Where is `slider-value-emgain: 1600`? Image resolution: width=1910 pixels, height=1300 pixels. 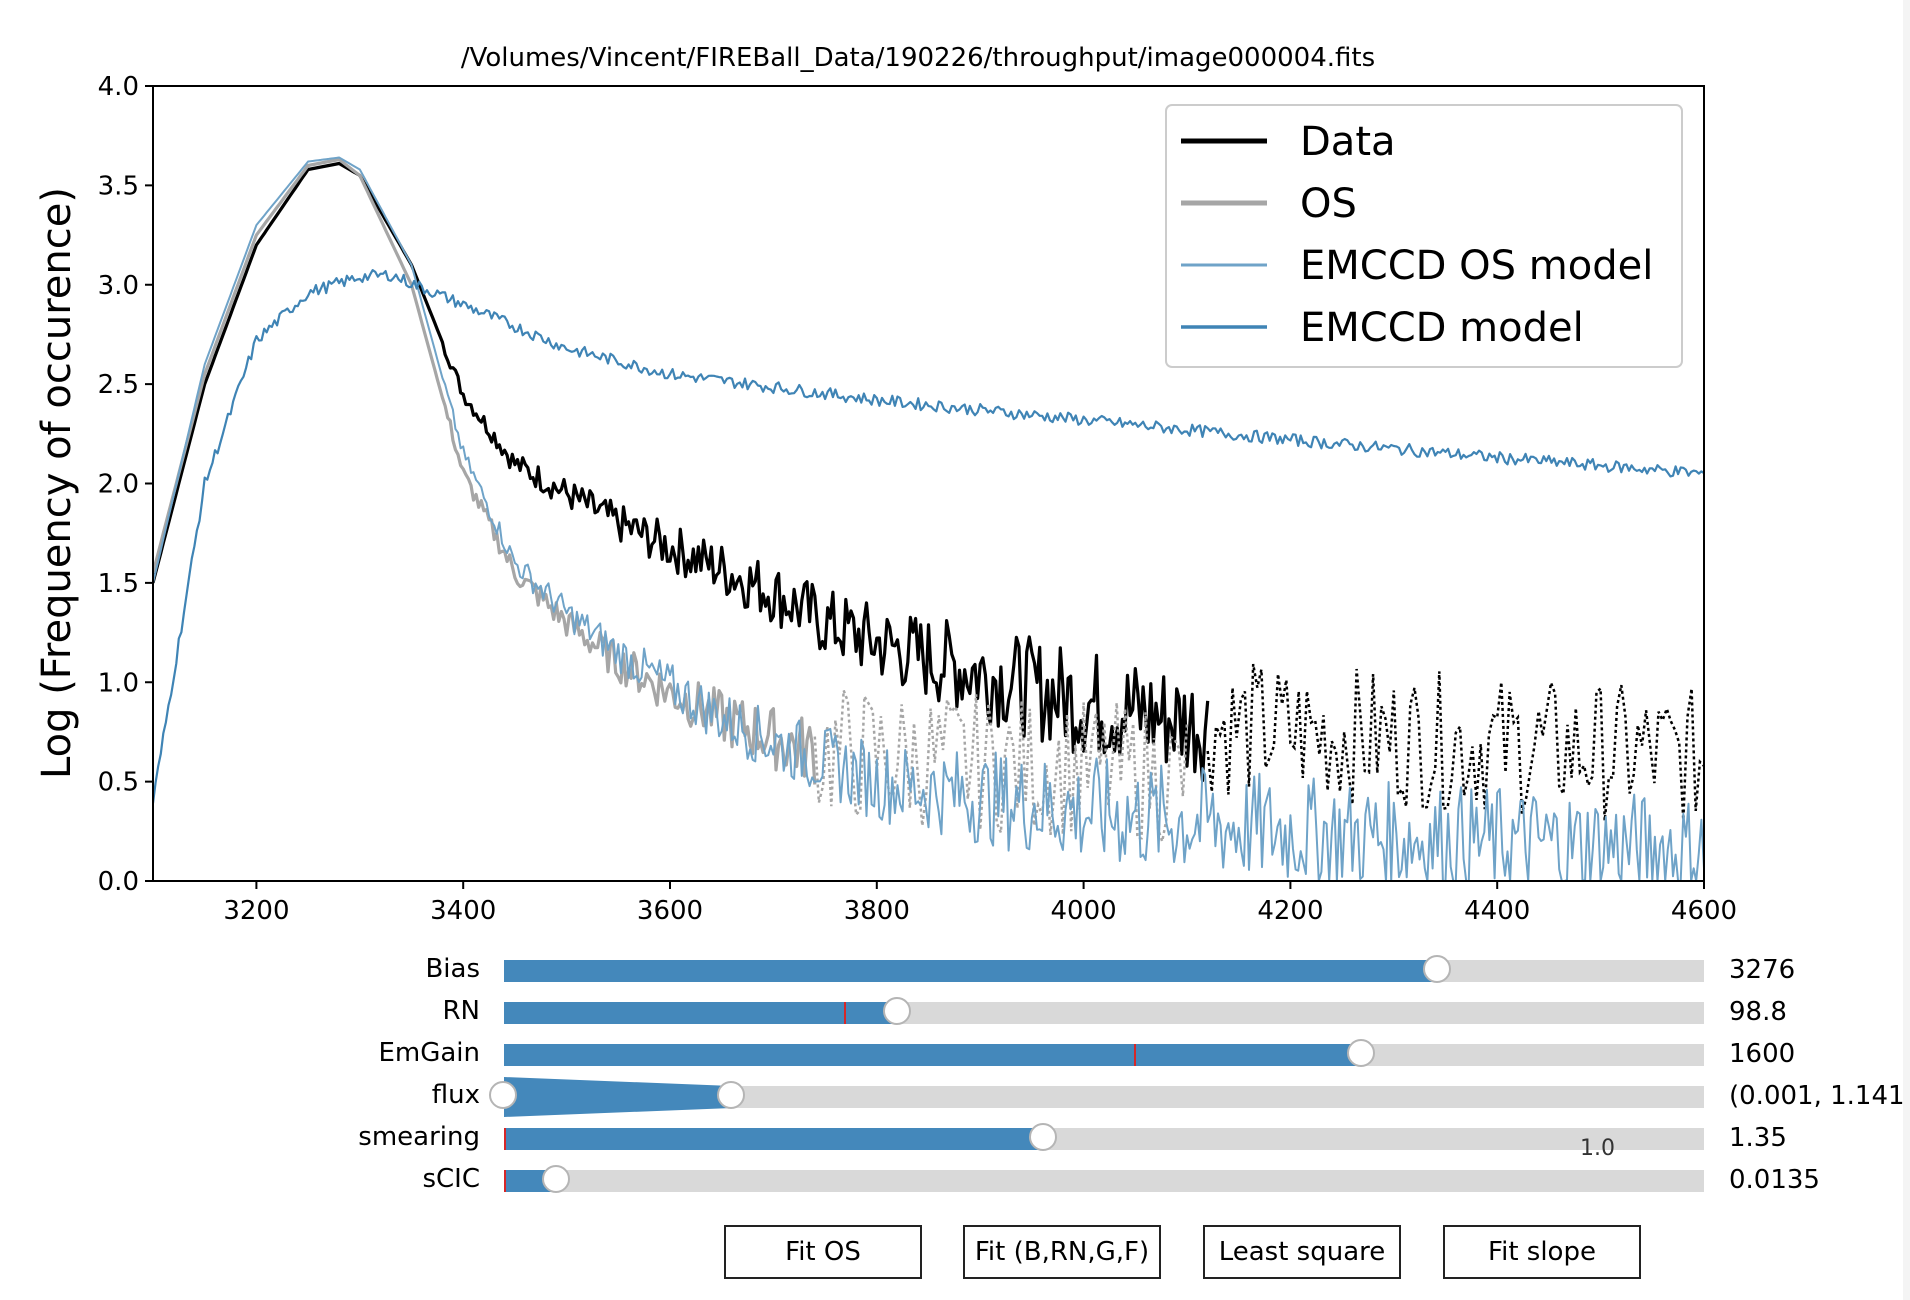 slider-value-emgain: 1600 is located at coordinates (1762, 1054).